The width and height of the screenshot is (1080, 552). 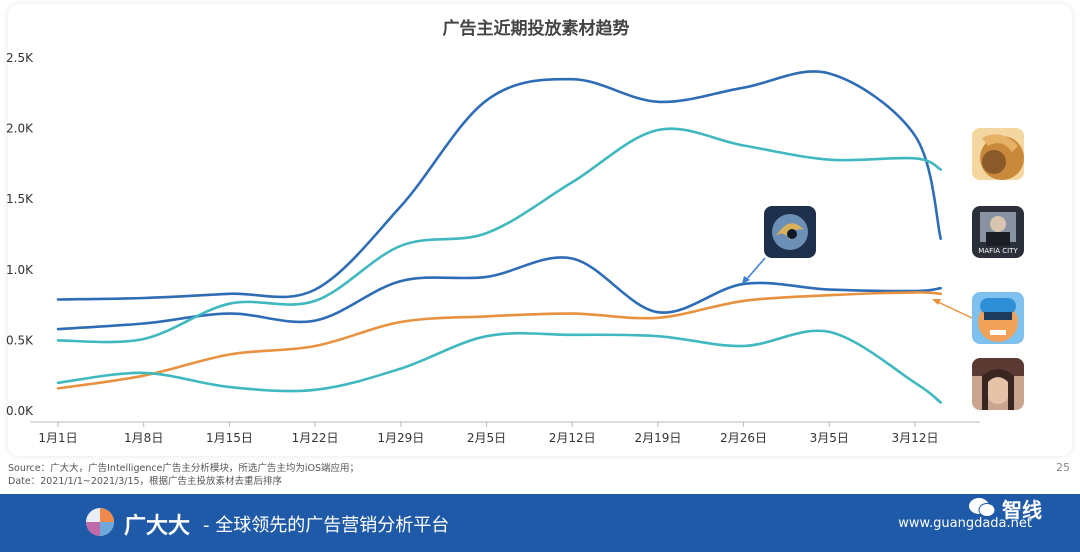 What do you see at coordinates (998, 232) in the screenshot?
I see `mafia-city-icon: MAFIA CITY` at bounding box center [998, 232].